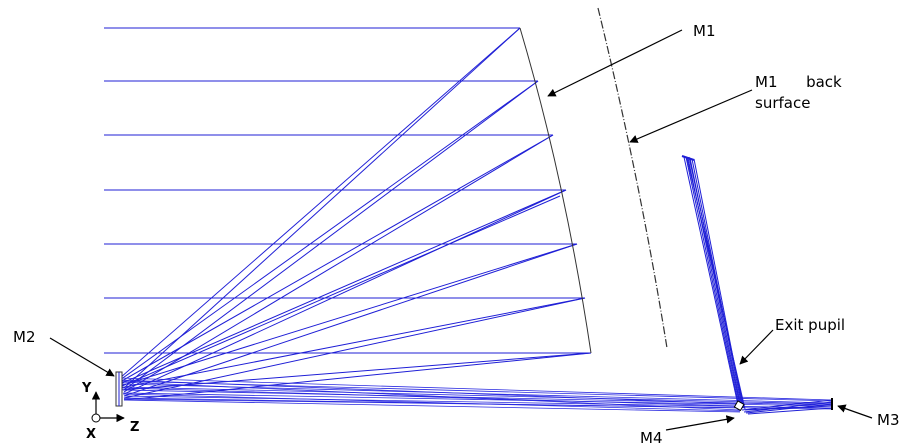 This screenshot has height=445, width=901. Describe the element at coordinates (700, 423) in the screenshot. I see `m4-leader` at that location.